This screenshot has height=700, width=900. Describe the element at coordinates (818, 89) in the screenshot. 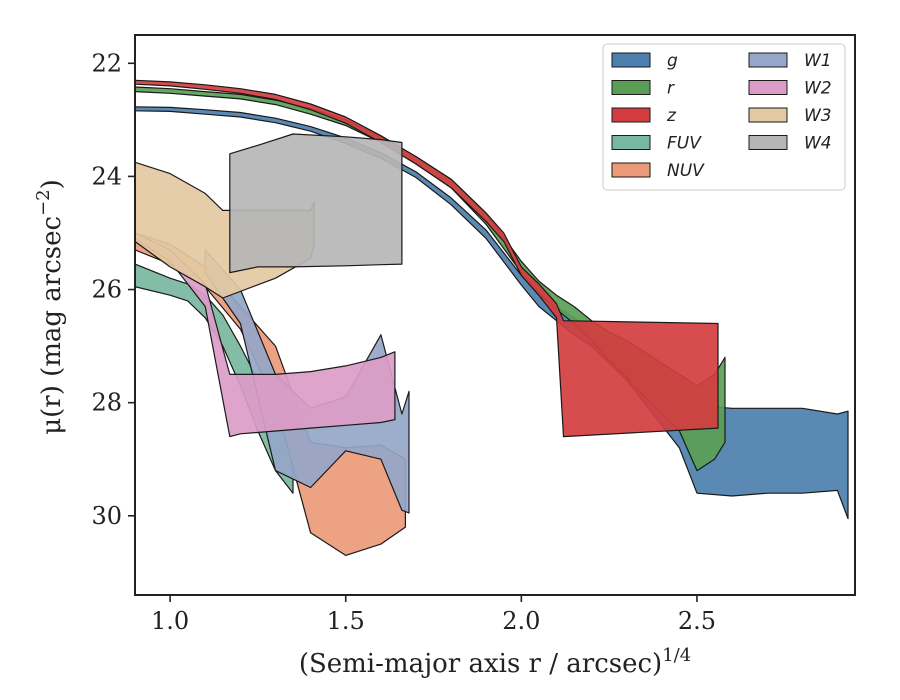

I see `legend-label: W2` at that location.